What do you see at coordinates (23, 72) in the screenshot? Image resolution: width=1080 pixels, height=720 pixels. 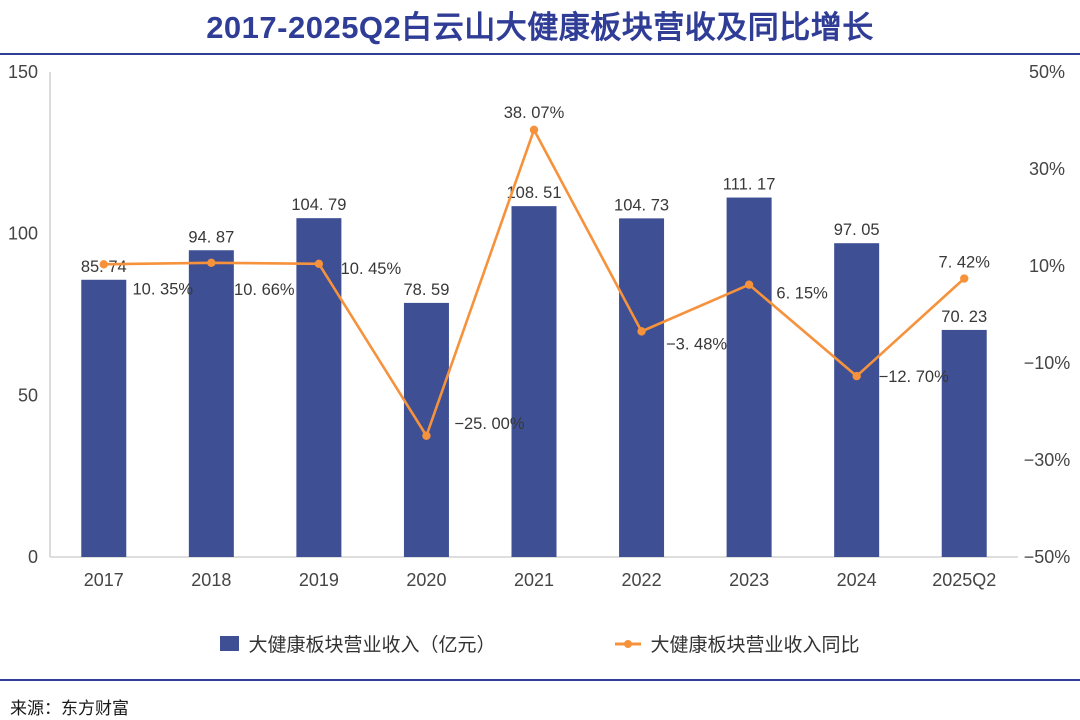 I see `left-axis-tick: 150` at bounding box center [23, 72].